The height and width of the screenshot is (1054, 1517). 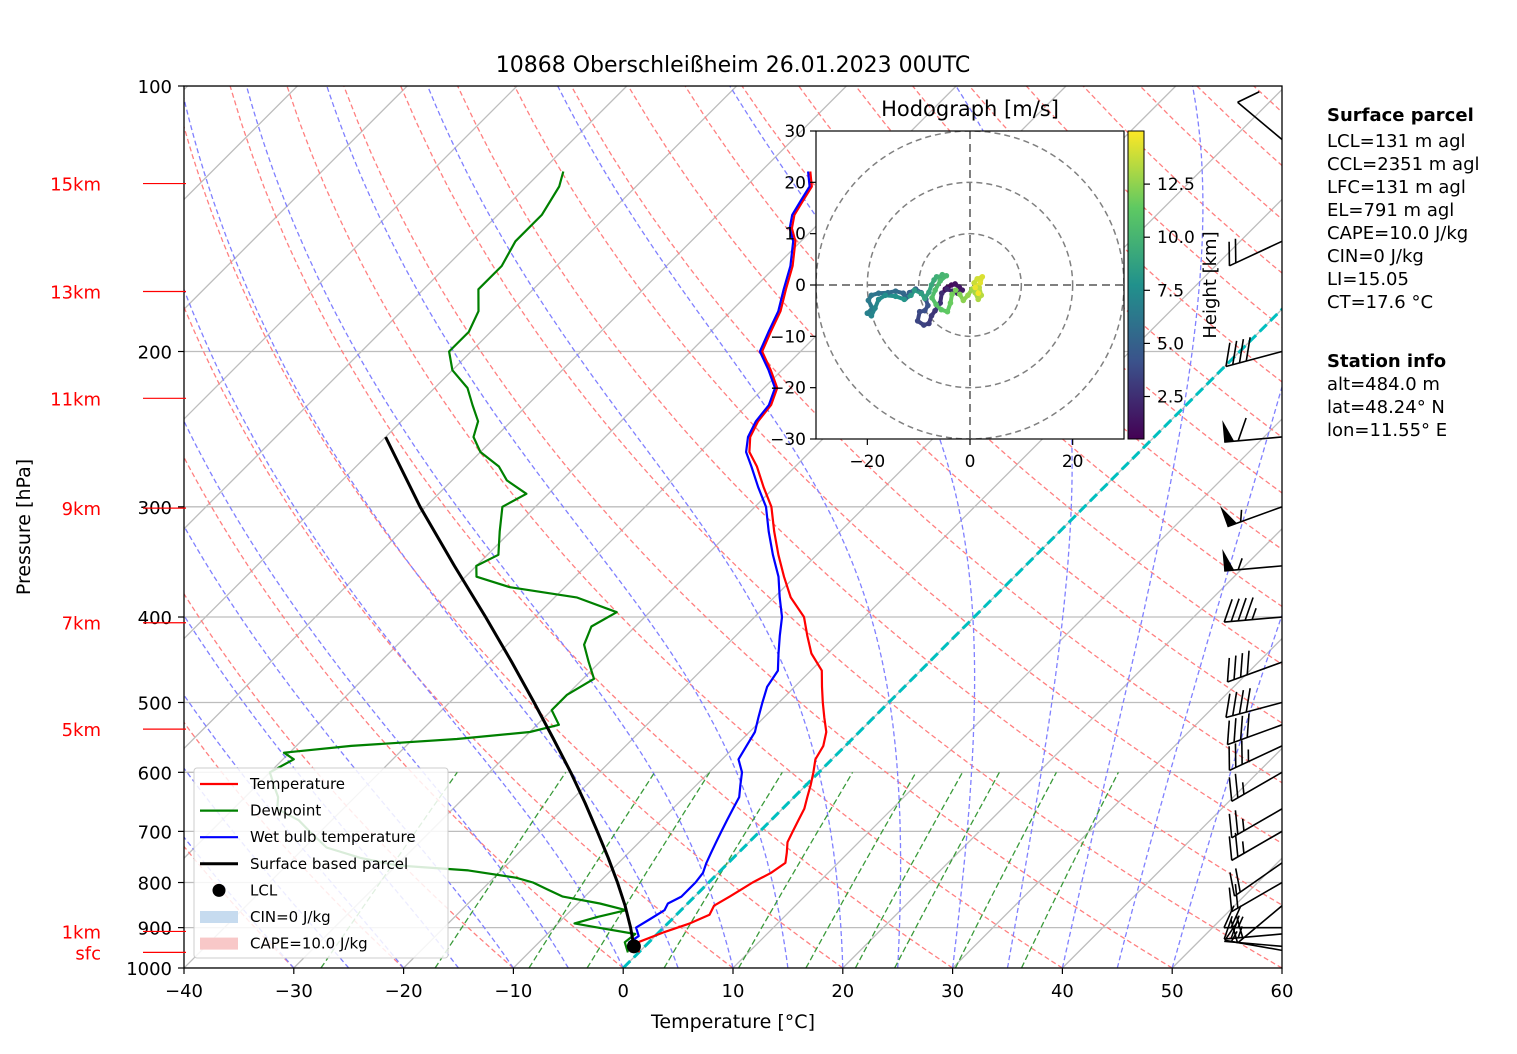 What do you see at coordinates (1073, 462) in the screenshot?
I see `hodograph-x-tick-label: 20` at bounding box center [1073, 462].